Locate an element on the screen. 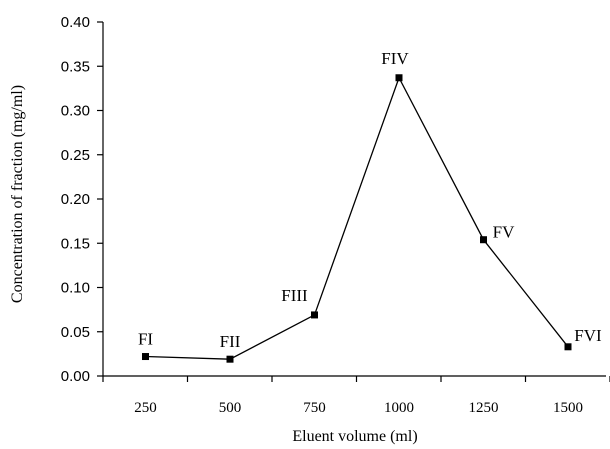 This screenshot has width=610, height=449. x-tick-label: 1500 is located at coordinates (568, 408).